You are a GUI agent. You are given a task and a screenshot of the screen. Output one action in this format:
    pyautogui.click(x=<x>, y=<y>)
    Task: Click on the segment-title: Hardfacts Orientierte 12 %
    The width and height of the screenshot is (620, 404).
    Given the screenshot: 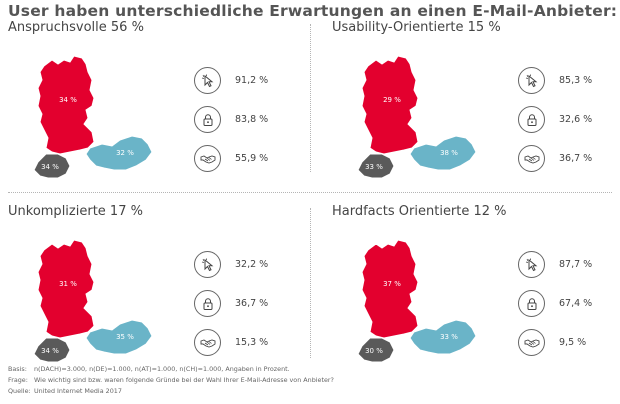 What is the action you would take?
    pyautogui.click(x=419, y=211)
    